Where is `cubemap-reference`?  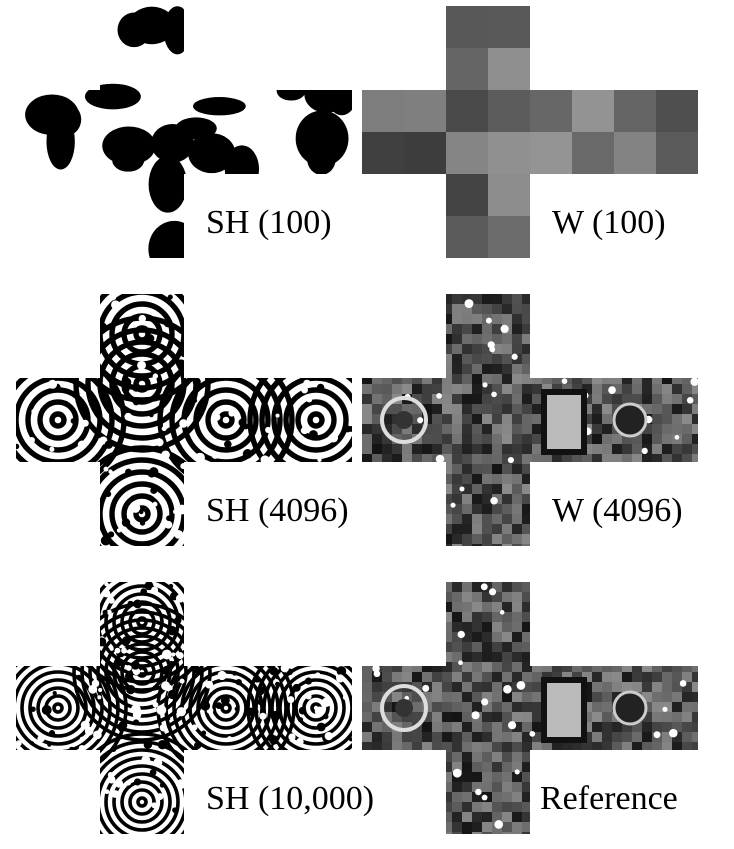 cubemap-reference is located at coordinates (530, 708).